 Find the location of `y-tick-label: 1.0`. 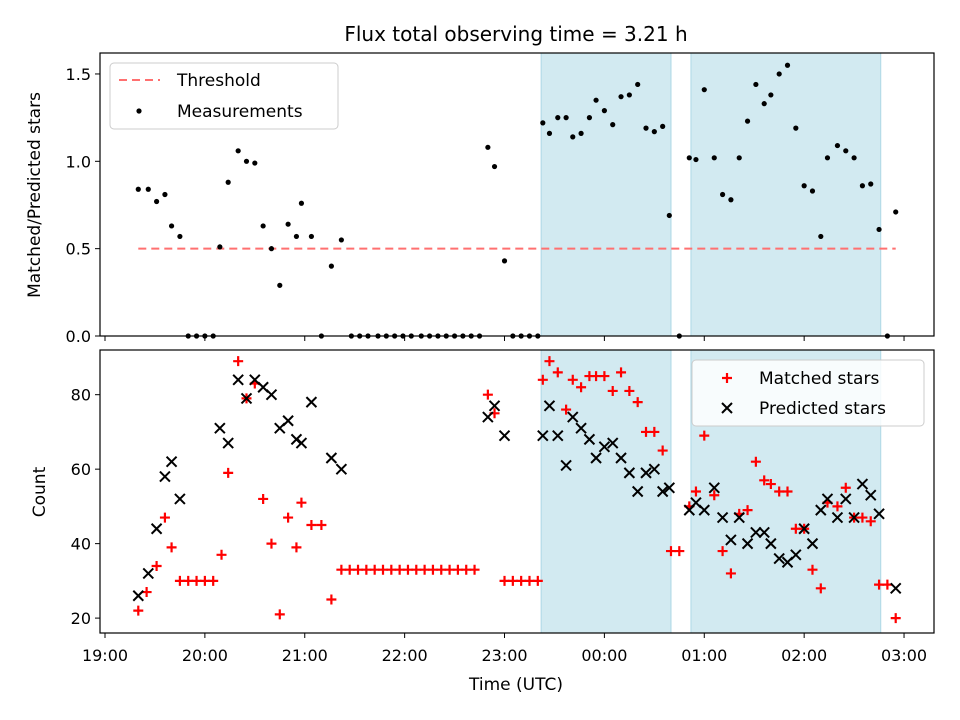

y-tick-label: 1.0 is located at coordinates (78, 161).